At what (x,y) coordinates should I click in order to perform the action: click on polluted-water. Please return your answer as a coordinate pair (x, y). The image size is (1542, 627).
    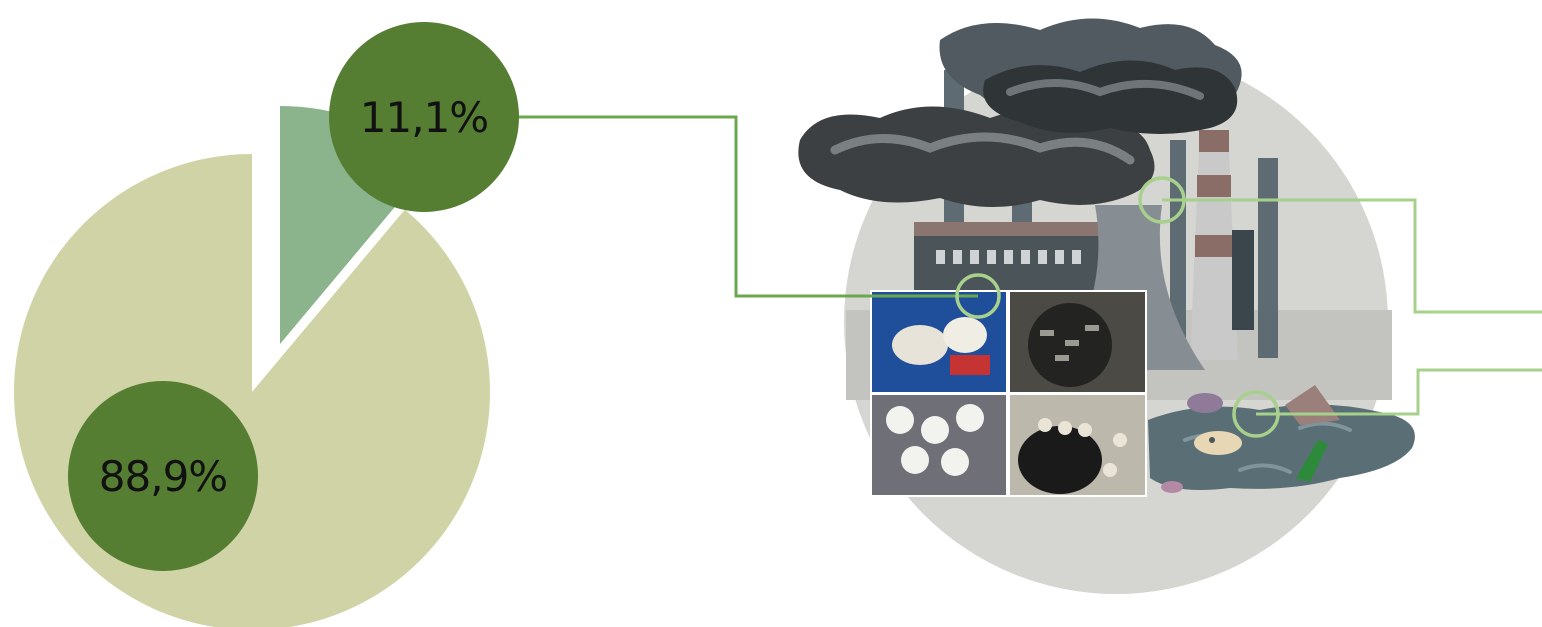
    Looking at the image, I should click on (1281, 447).